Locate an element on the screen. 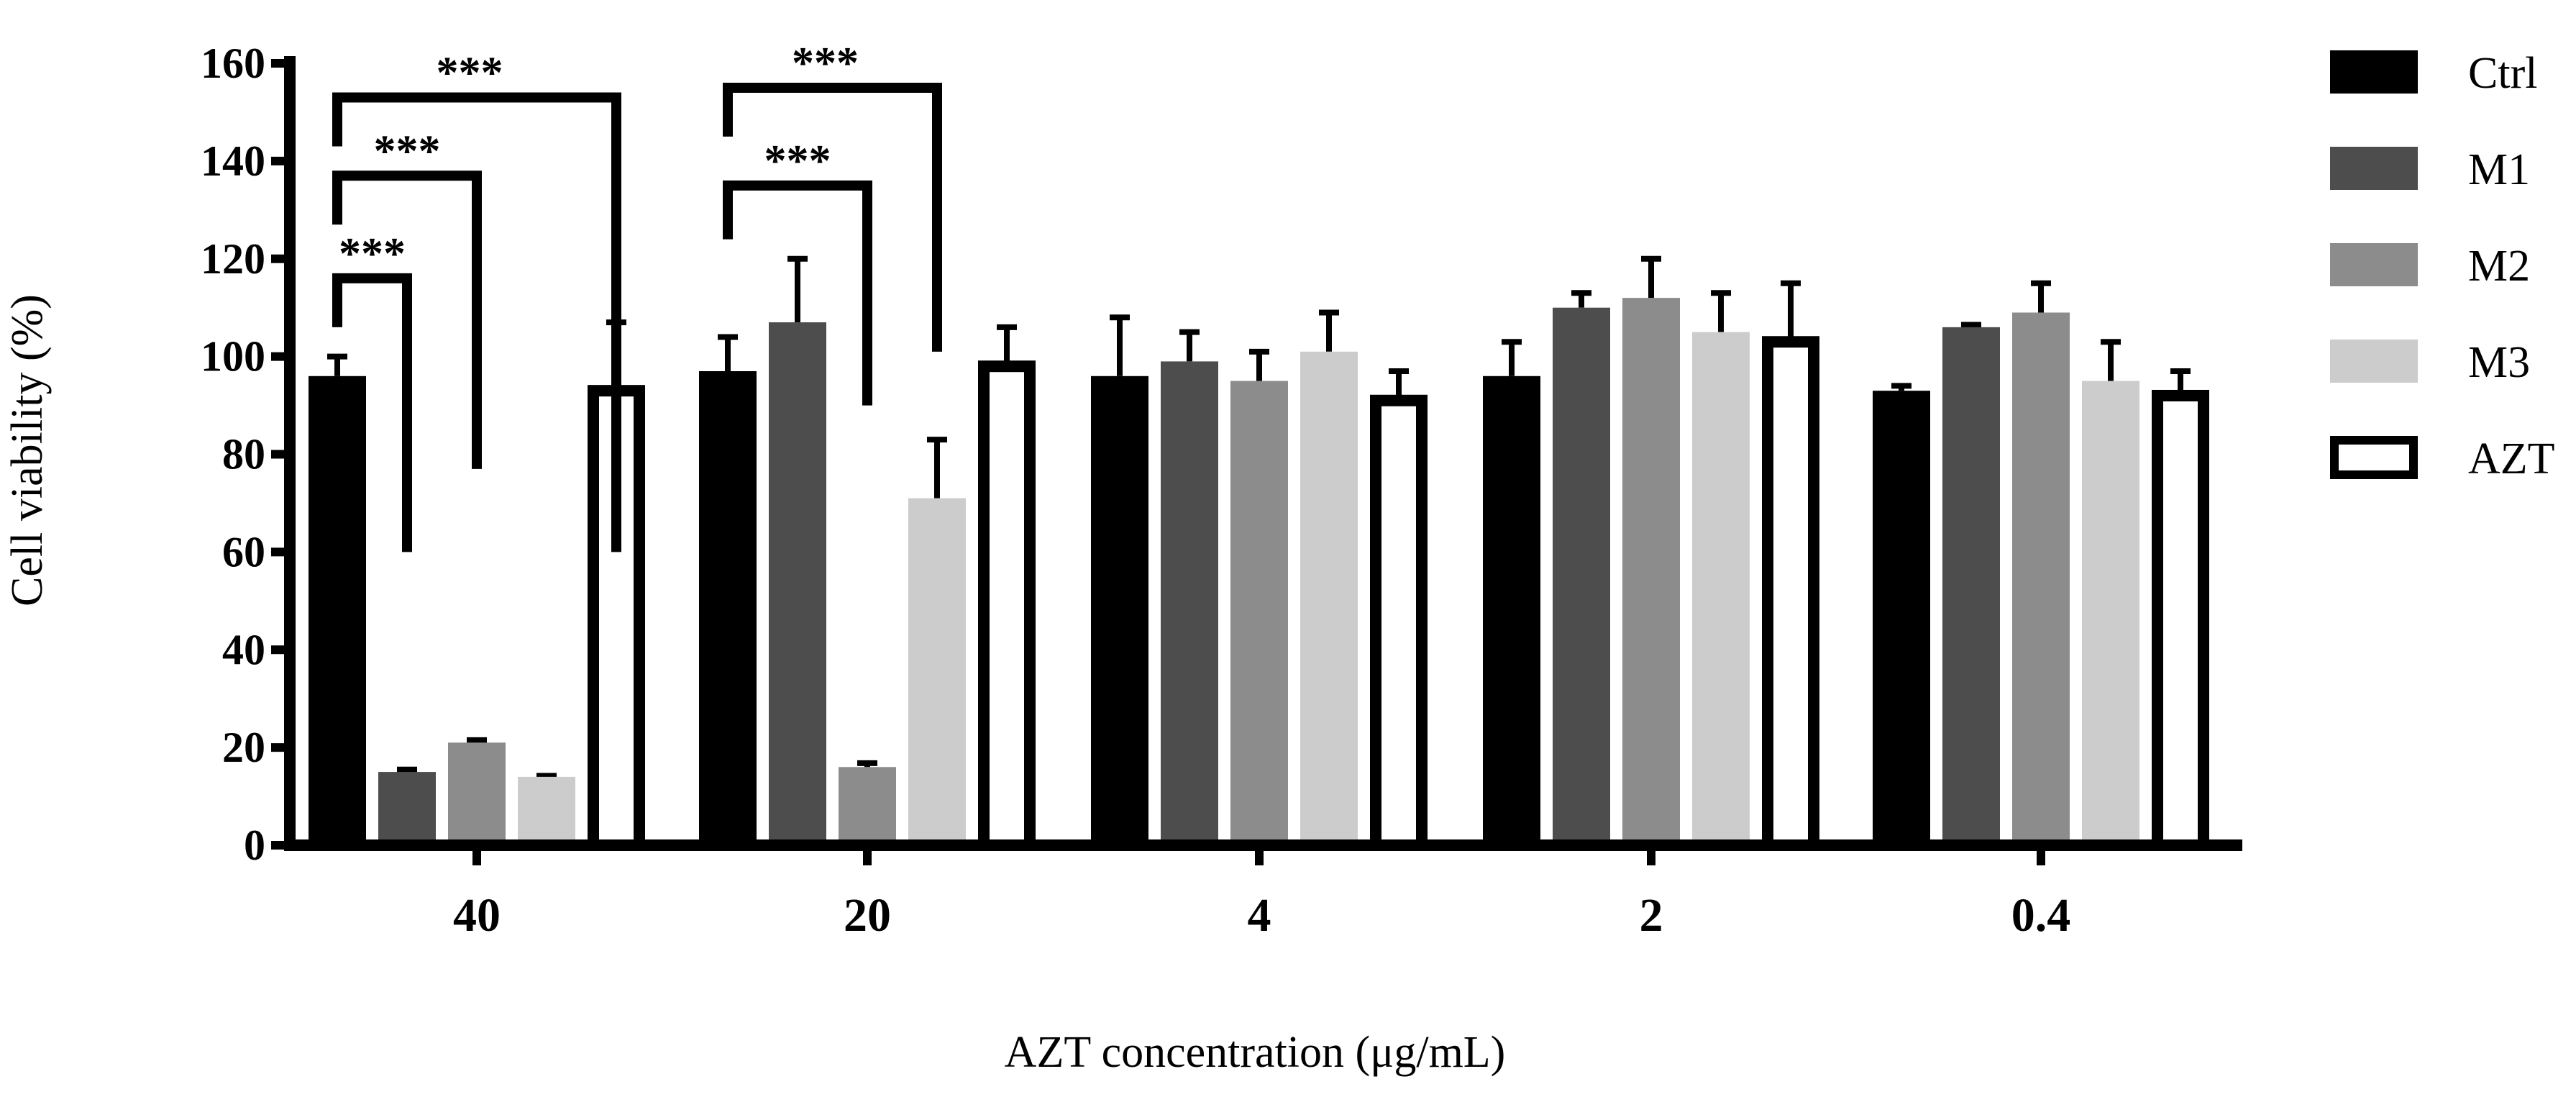  y-tick-label: 160 is located at coordinates (233, 63).